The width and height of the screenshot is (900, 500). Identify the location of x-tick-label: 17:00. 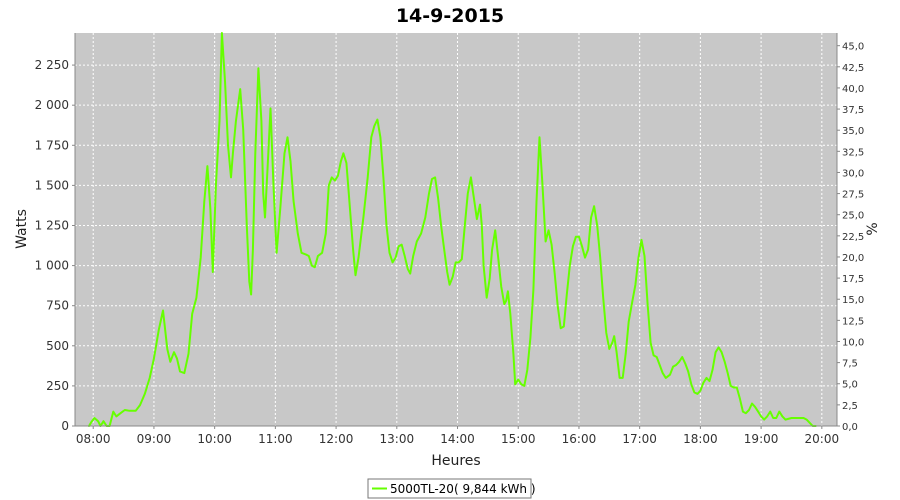
(639, 439).